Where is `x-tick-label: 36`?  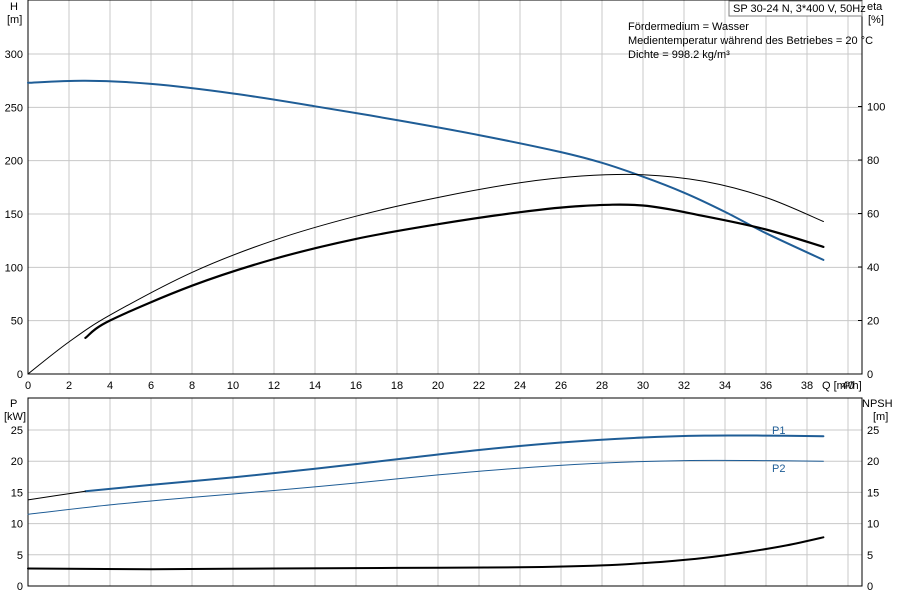
x-tick-label: 36 is located at coordinates (766, 386).